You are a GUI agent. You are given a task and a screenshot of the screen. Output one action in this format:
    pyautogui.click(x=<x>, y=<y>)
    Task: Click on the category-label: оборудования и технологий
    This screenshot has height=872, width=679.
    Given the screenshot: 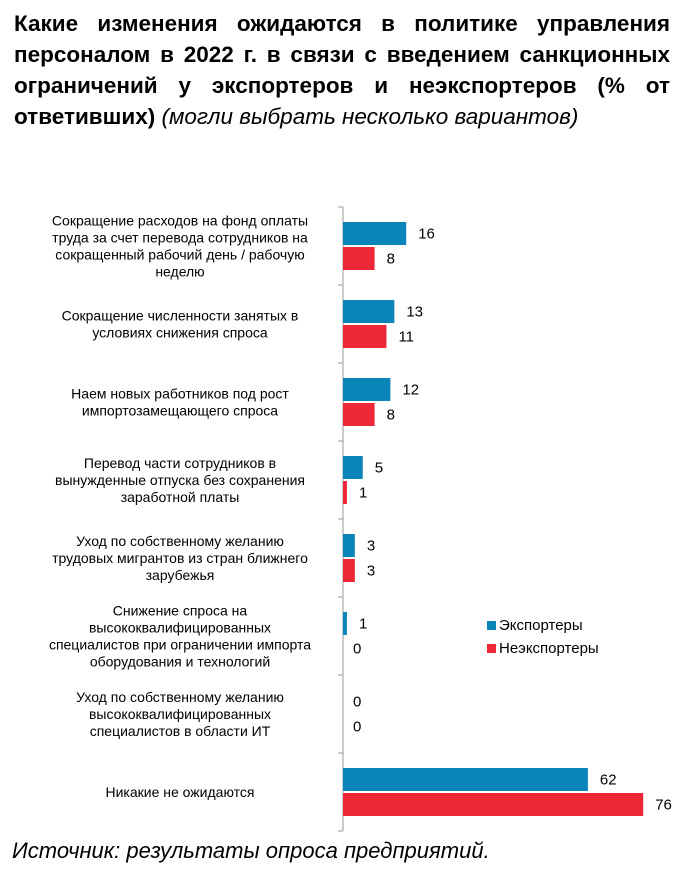 What is the action you would take?
    pyautogui.click(x=180, y=662)
    